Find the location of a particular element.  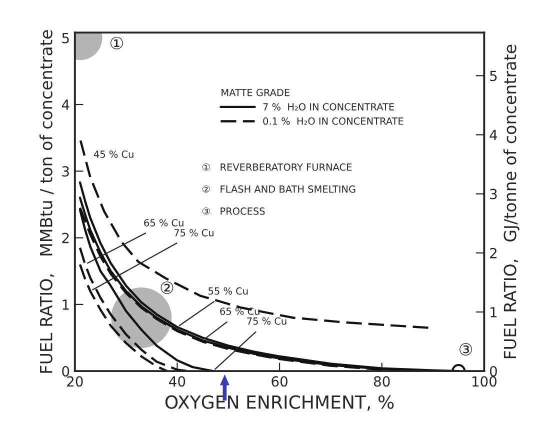

y2-tick-label: 1 is located at coordinates (493, 312).